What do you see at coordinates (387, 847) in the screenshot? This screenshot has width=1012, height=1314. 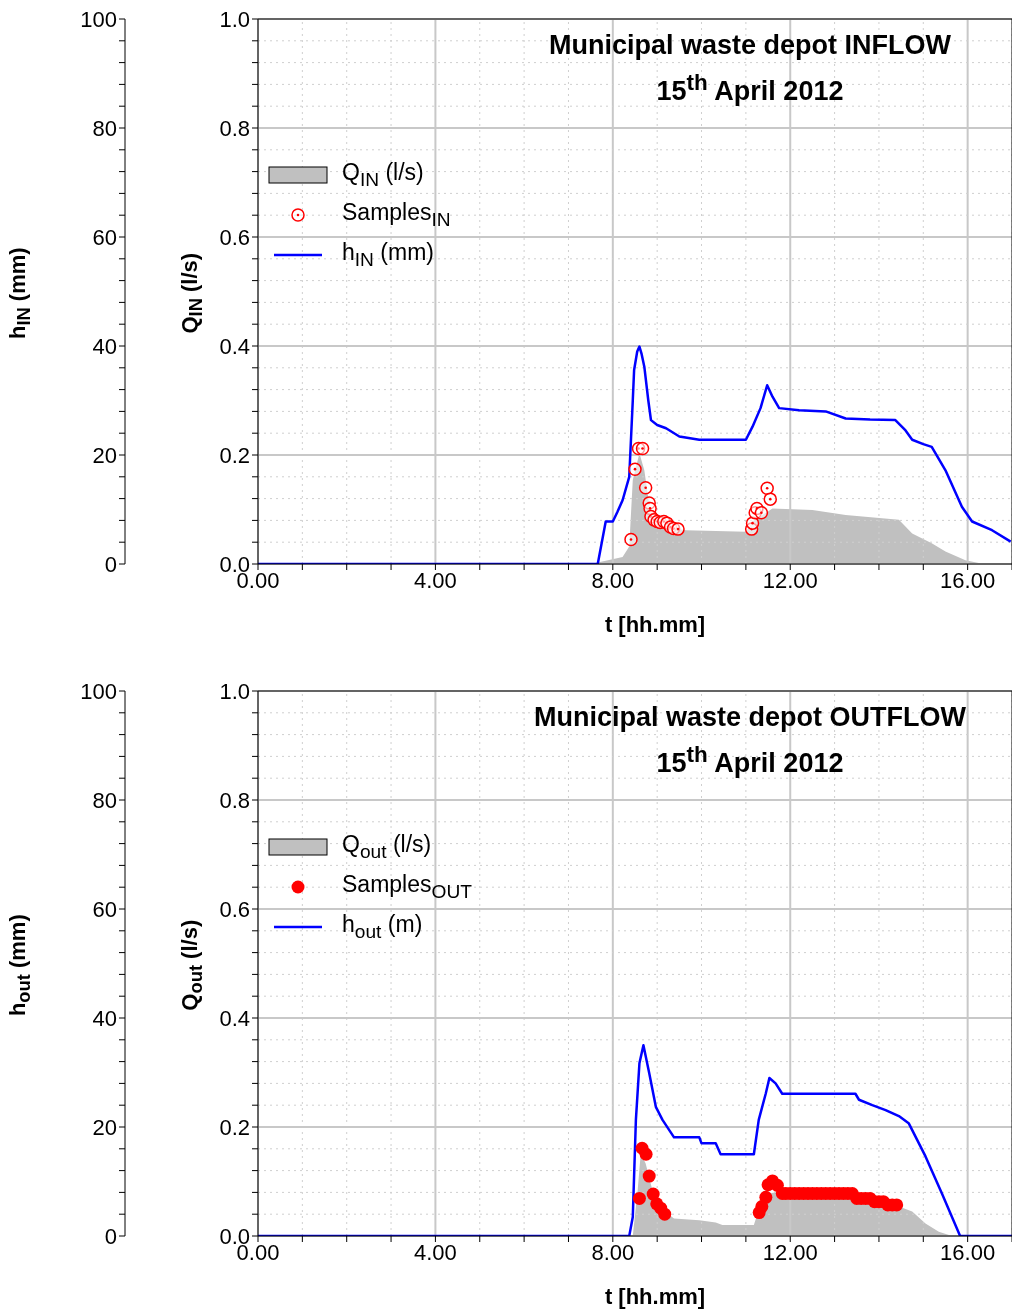 I see `legend-label: Q$_{out}$ (l/s)` at bounding box center [387, 847].